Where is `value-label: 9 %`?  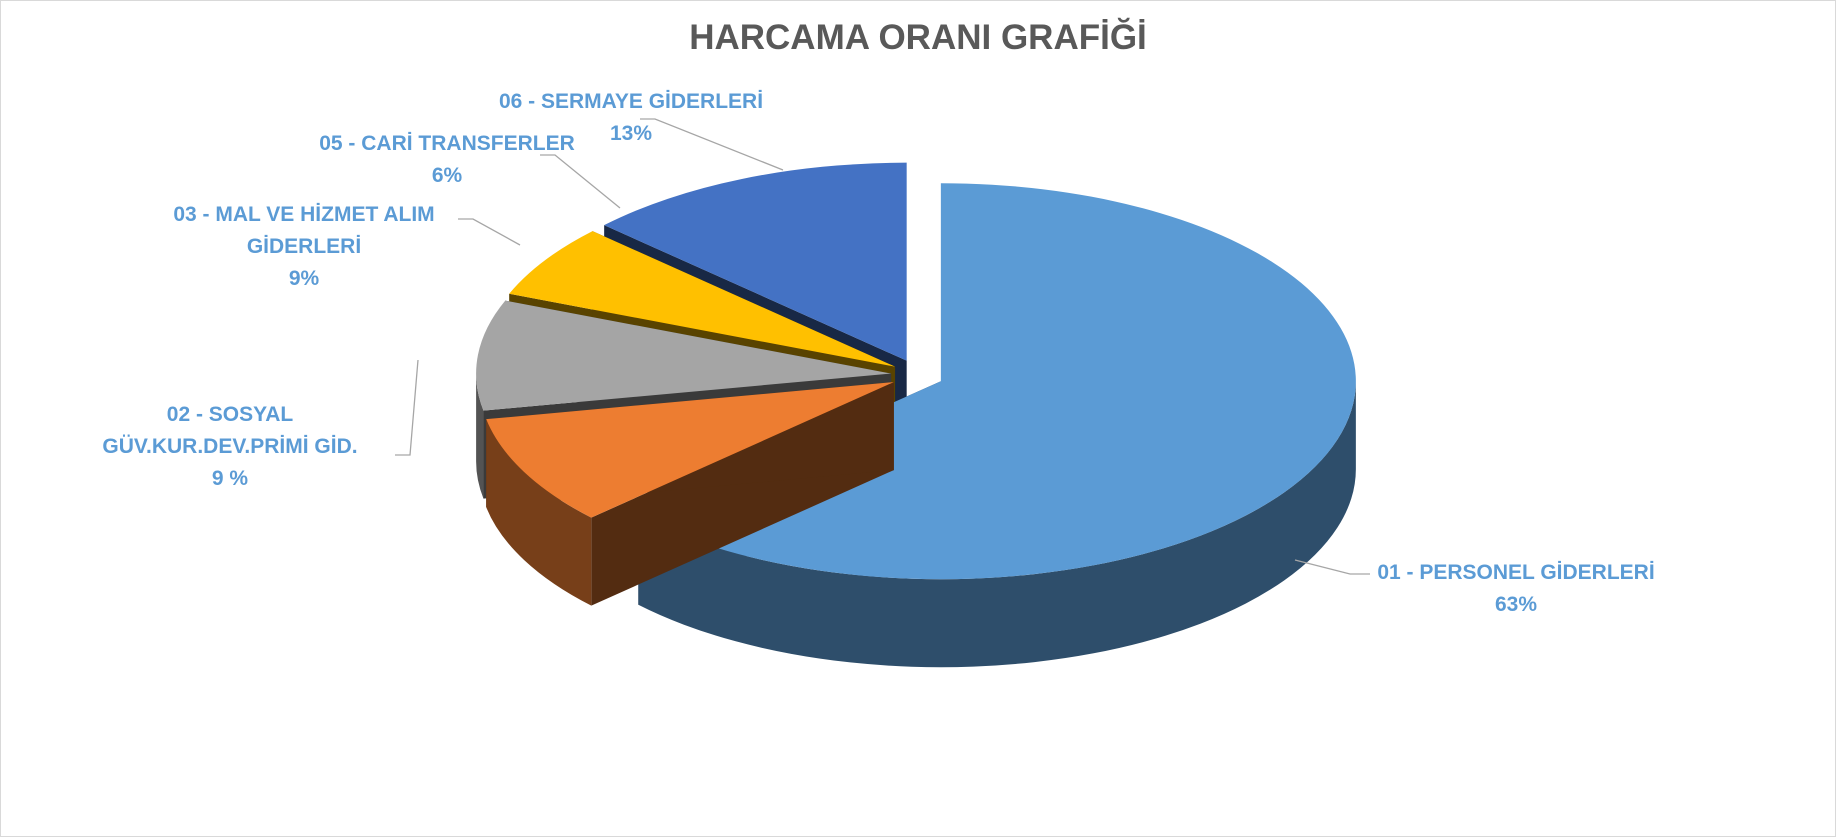 value-label: 9 % is located at coordinates (230, 478).